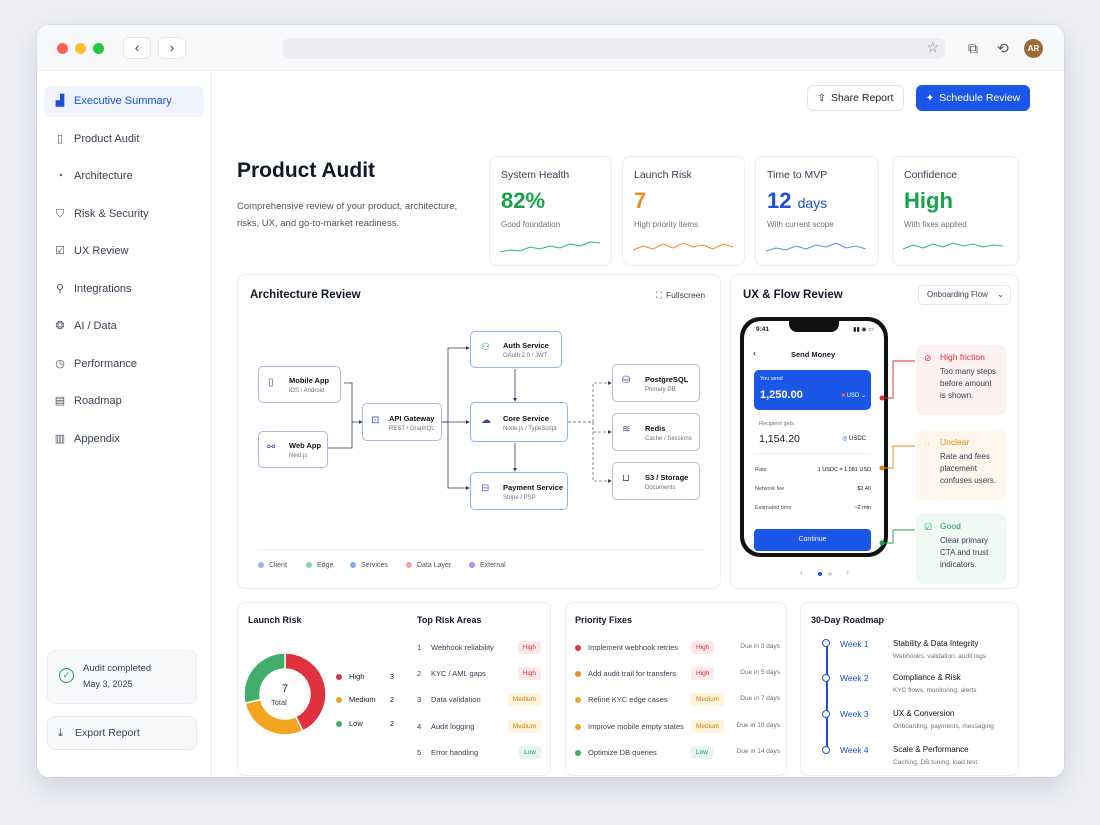 Image resolution: width=1100 pixels, height=825 pixels. What do you see at coordinates (801, 572) in the screenshot?
I see `carousel-prev-icon: ‹` at bounding box center [801, 572].